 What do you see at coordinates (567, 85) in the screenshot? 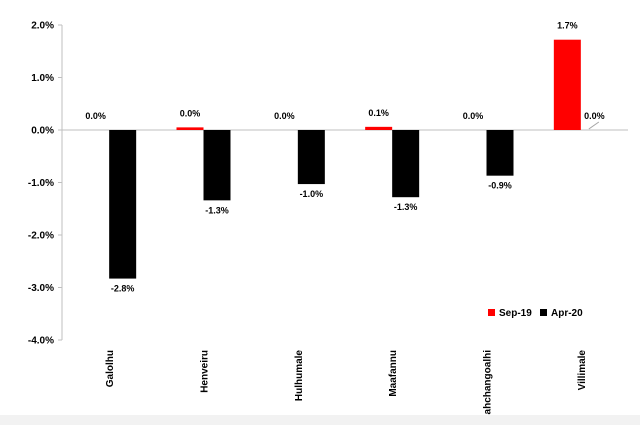
I see `bar-sep-19-villimale` at bounding box center [567, 85].